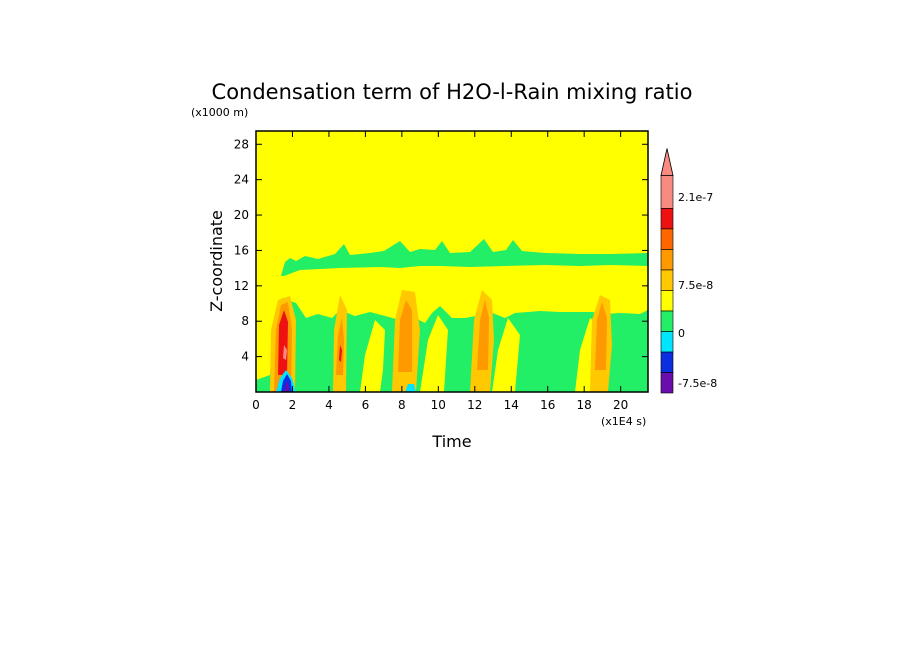  Describe the element at coordinates (474, 405) in the screenshot. I see `x-tick-label: 12` at that location.